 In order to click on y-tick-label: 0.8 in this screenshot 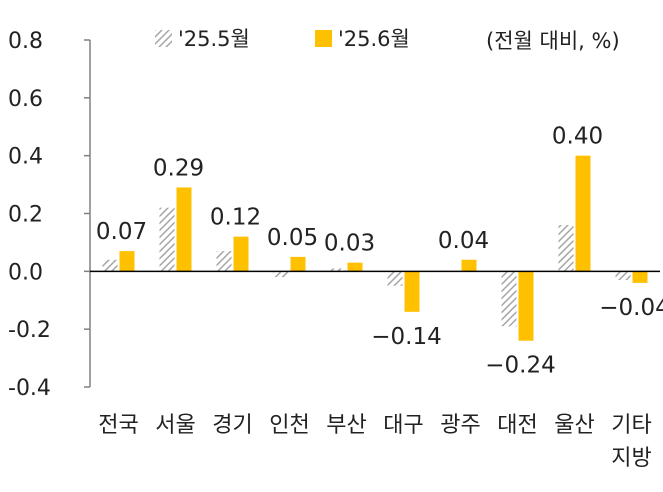, I will do `click(25, 41)`.